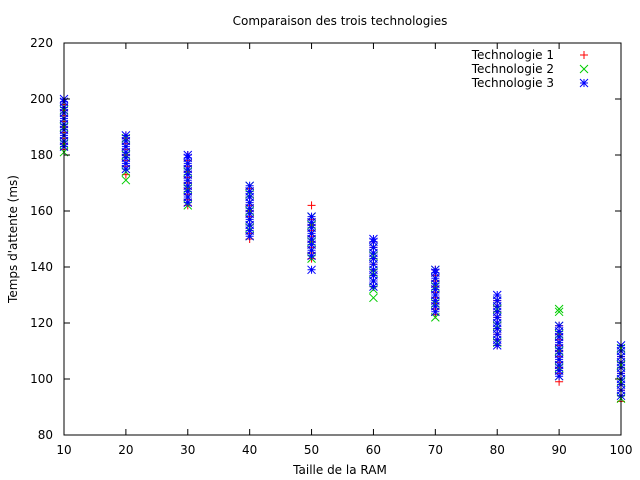 The width and height of the screenshot is (640, 480). I want to click on legend-label: Technologie 1, so click(512, 55).